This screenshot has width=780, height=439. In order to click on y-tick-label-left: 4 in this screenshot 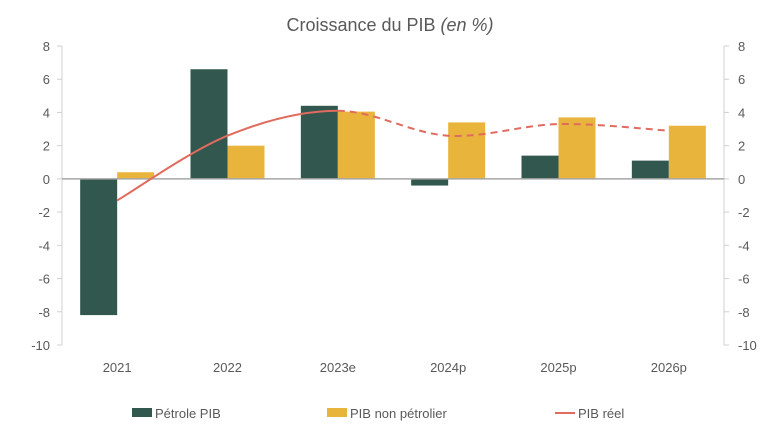, I will do `click(46, 112)`.